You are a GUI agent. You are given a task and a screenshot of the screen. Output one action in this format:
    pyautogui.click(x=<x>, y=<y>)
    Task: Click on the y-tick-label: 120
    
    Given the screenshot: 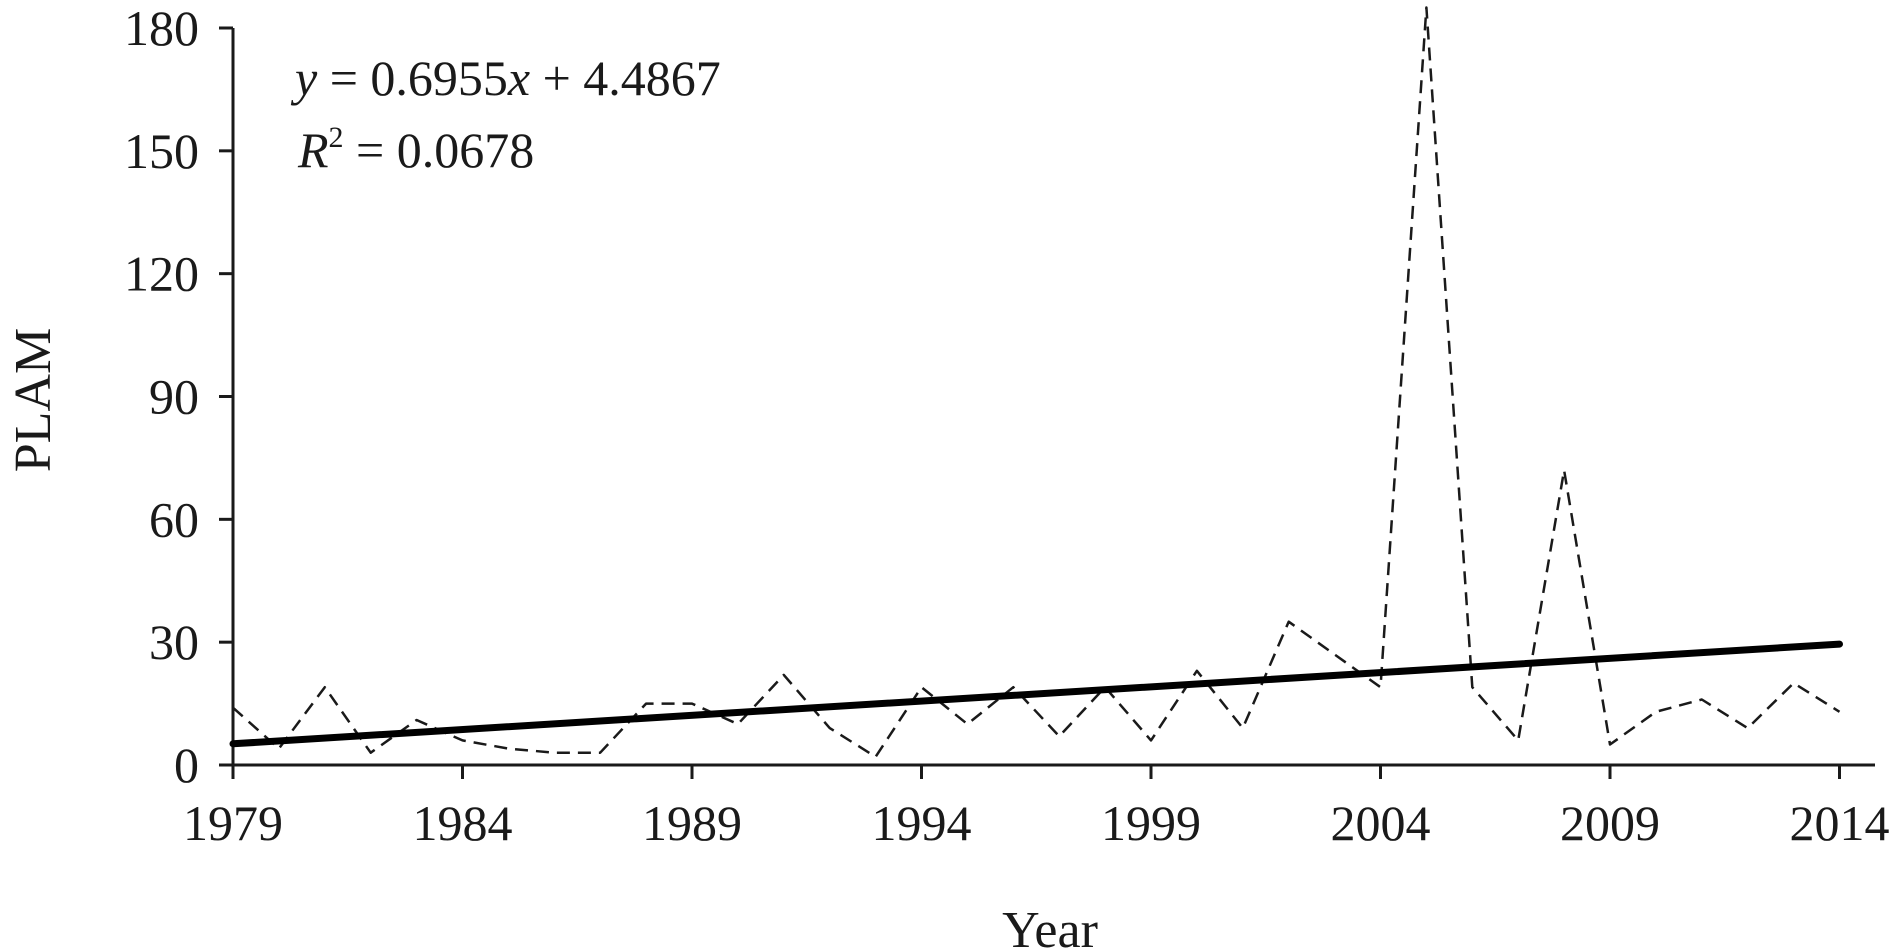 What is the action you would take?
    pyautogui.click(x=161, y=274)
    